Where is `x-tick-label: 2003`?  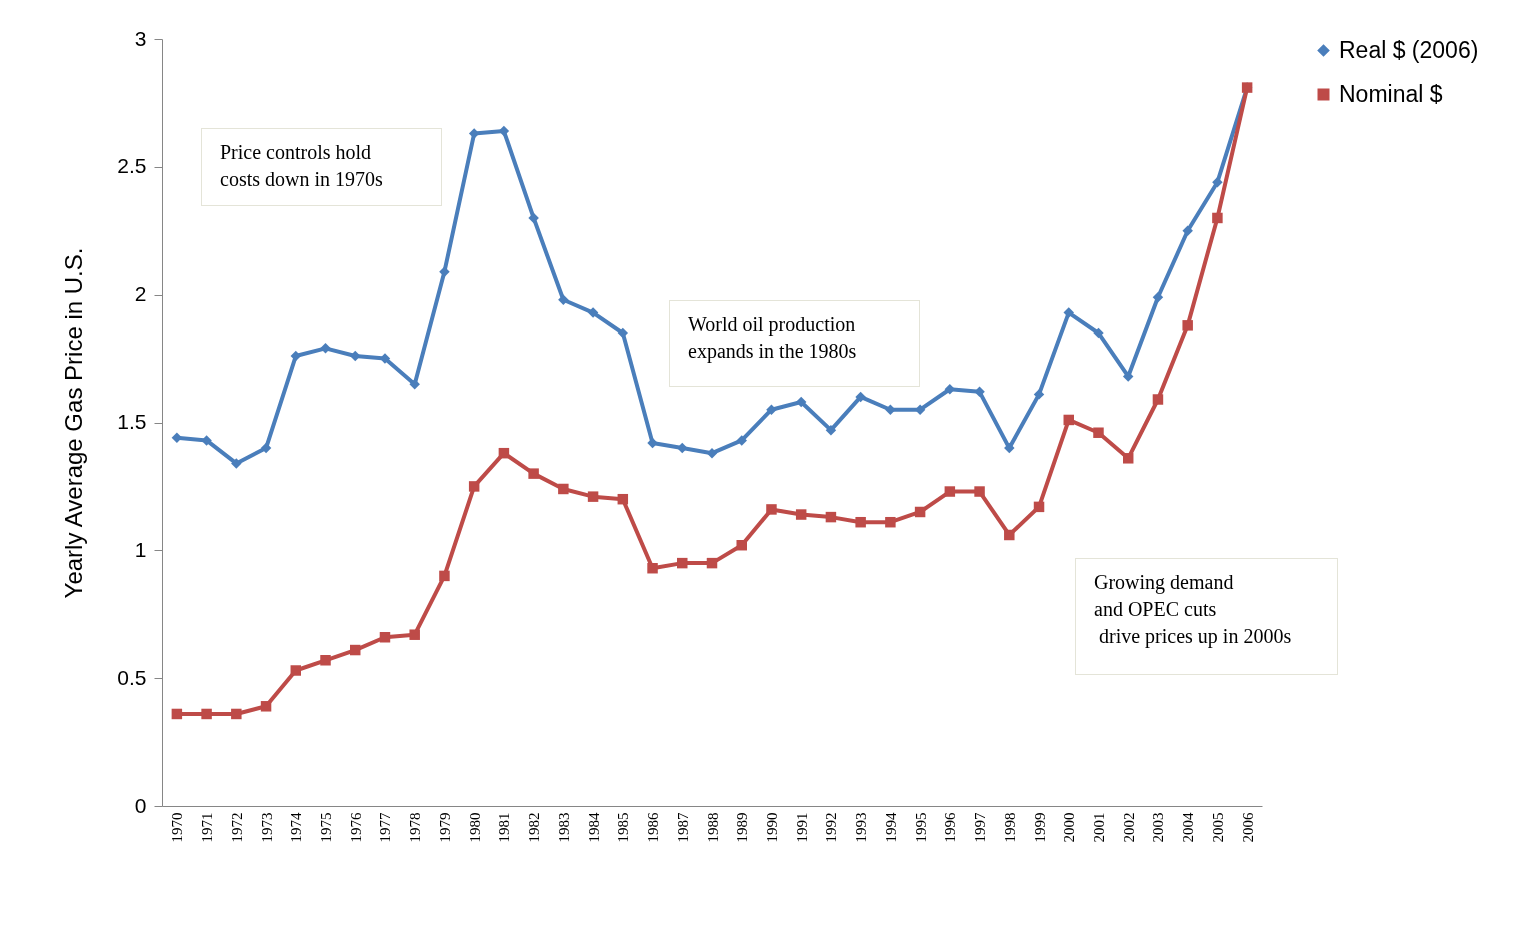 x-tick-label: 2003 is located at coordinates (1158, 827).